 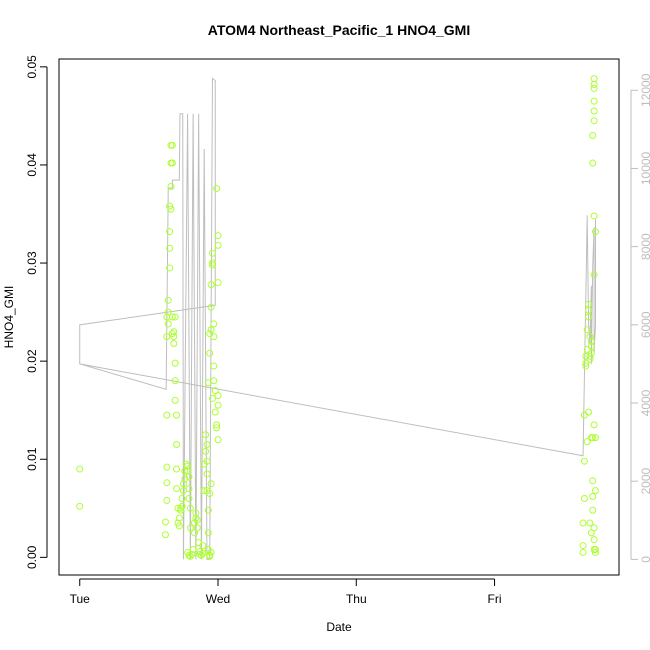 What do you see at coordinates (644, 90) in the screenshot?
I see `right-axis-tick-label: 12000` at bounding box center [644, 90].